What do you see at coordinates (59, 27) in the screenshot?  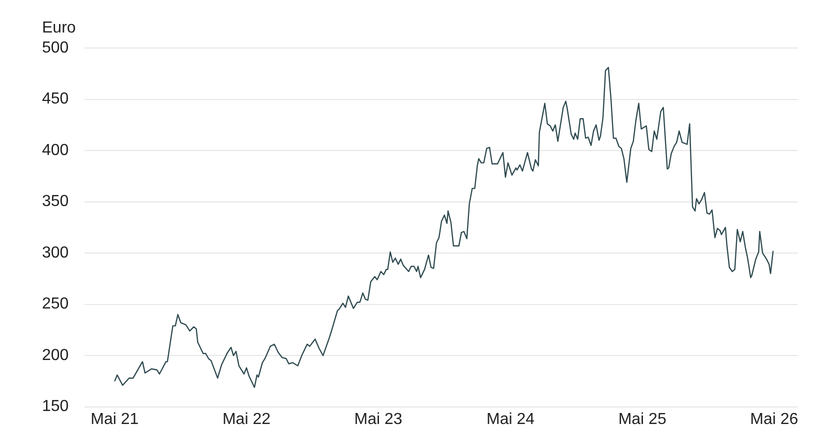 I see `y-axis-title: Euro` at bounding box center [59, 27].